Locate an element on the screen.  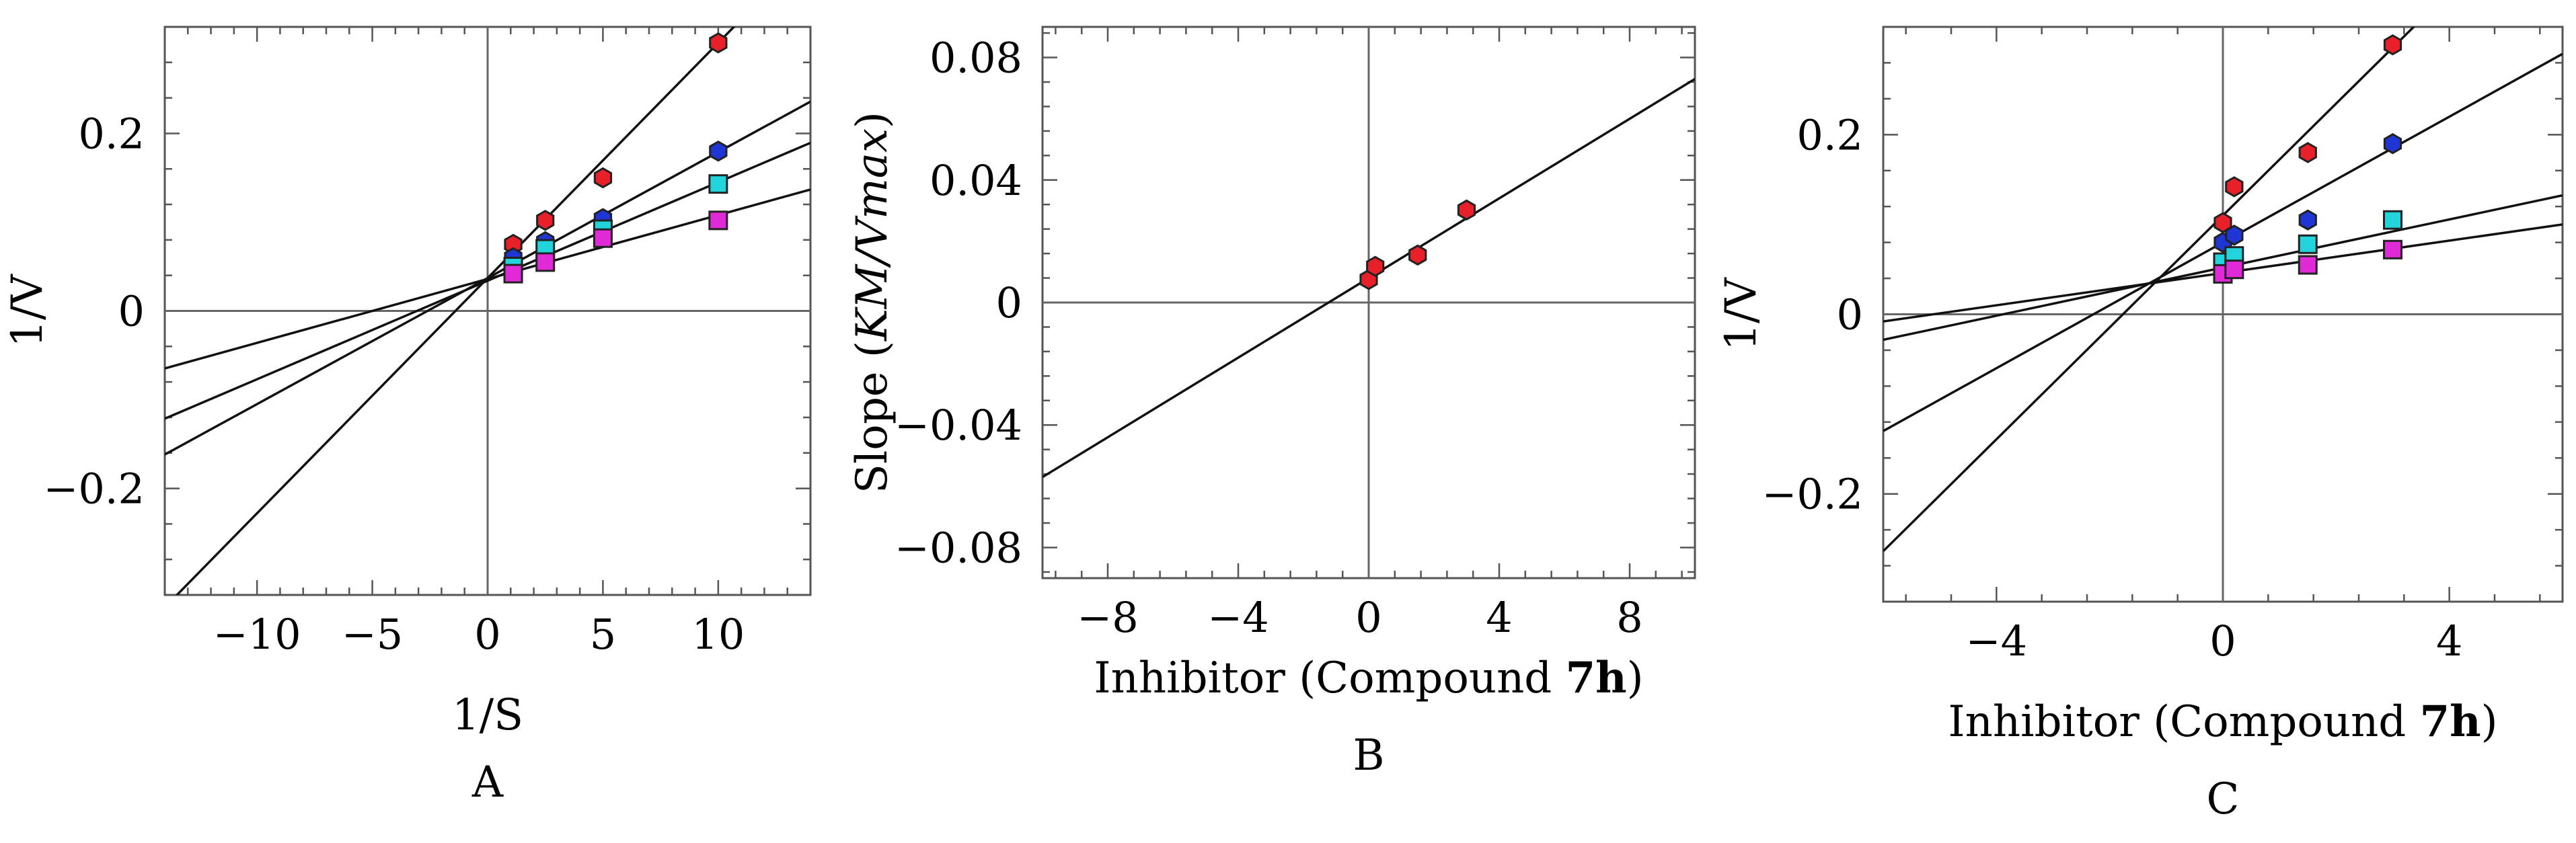
y-tick-label: 0.08 is located at coordinates (976, 59).